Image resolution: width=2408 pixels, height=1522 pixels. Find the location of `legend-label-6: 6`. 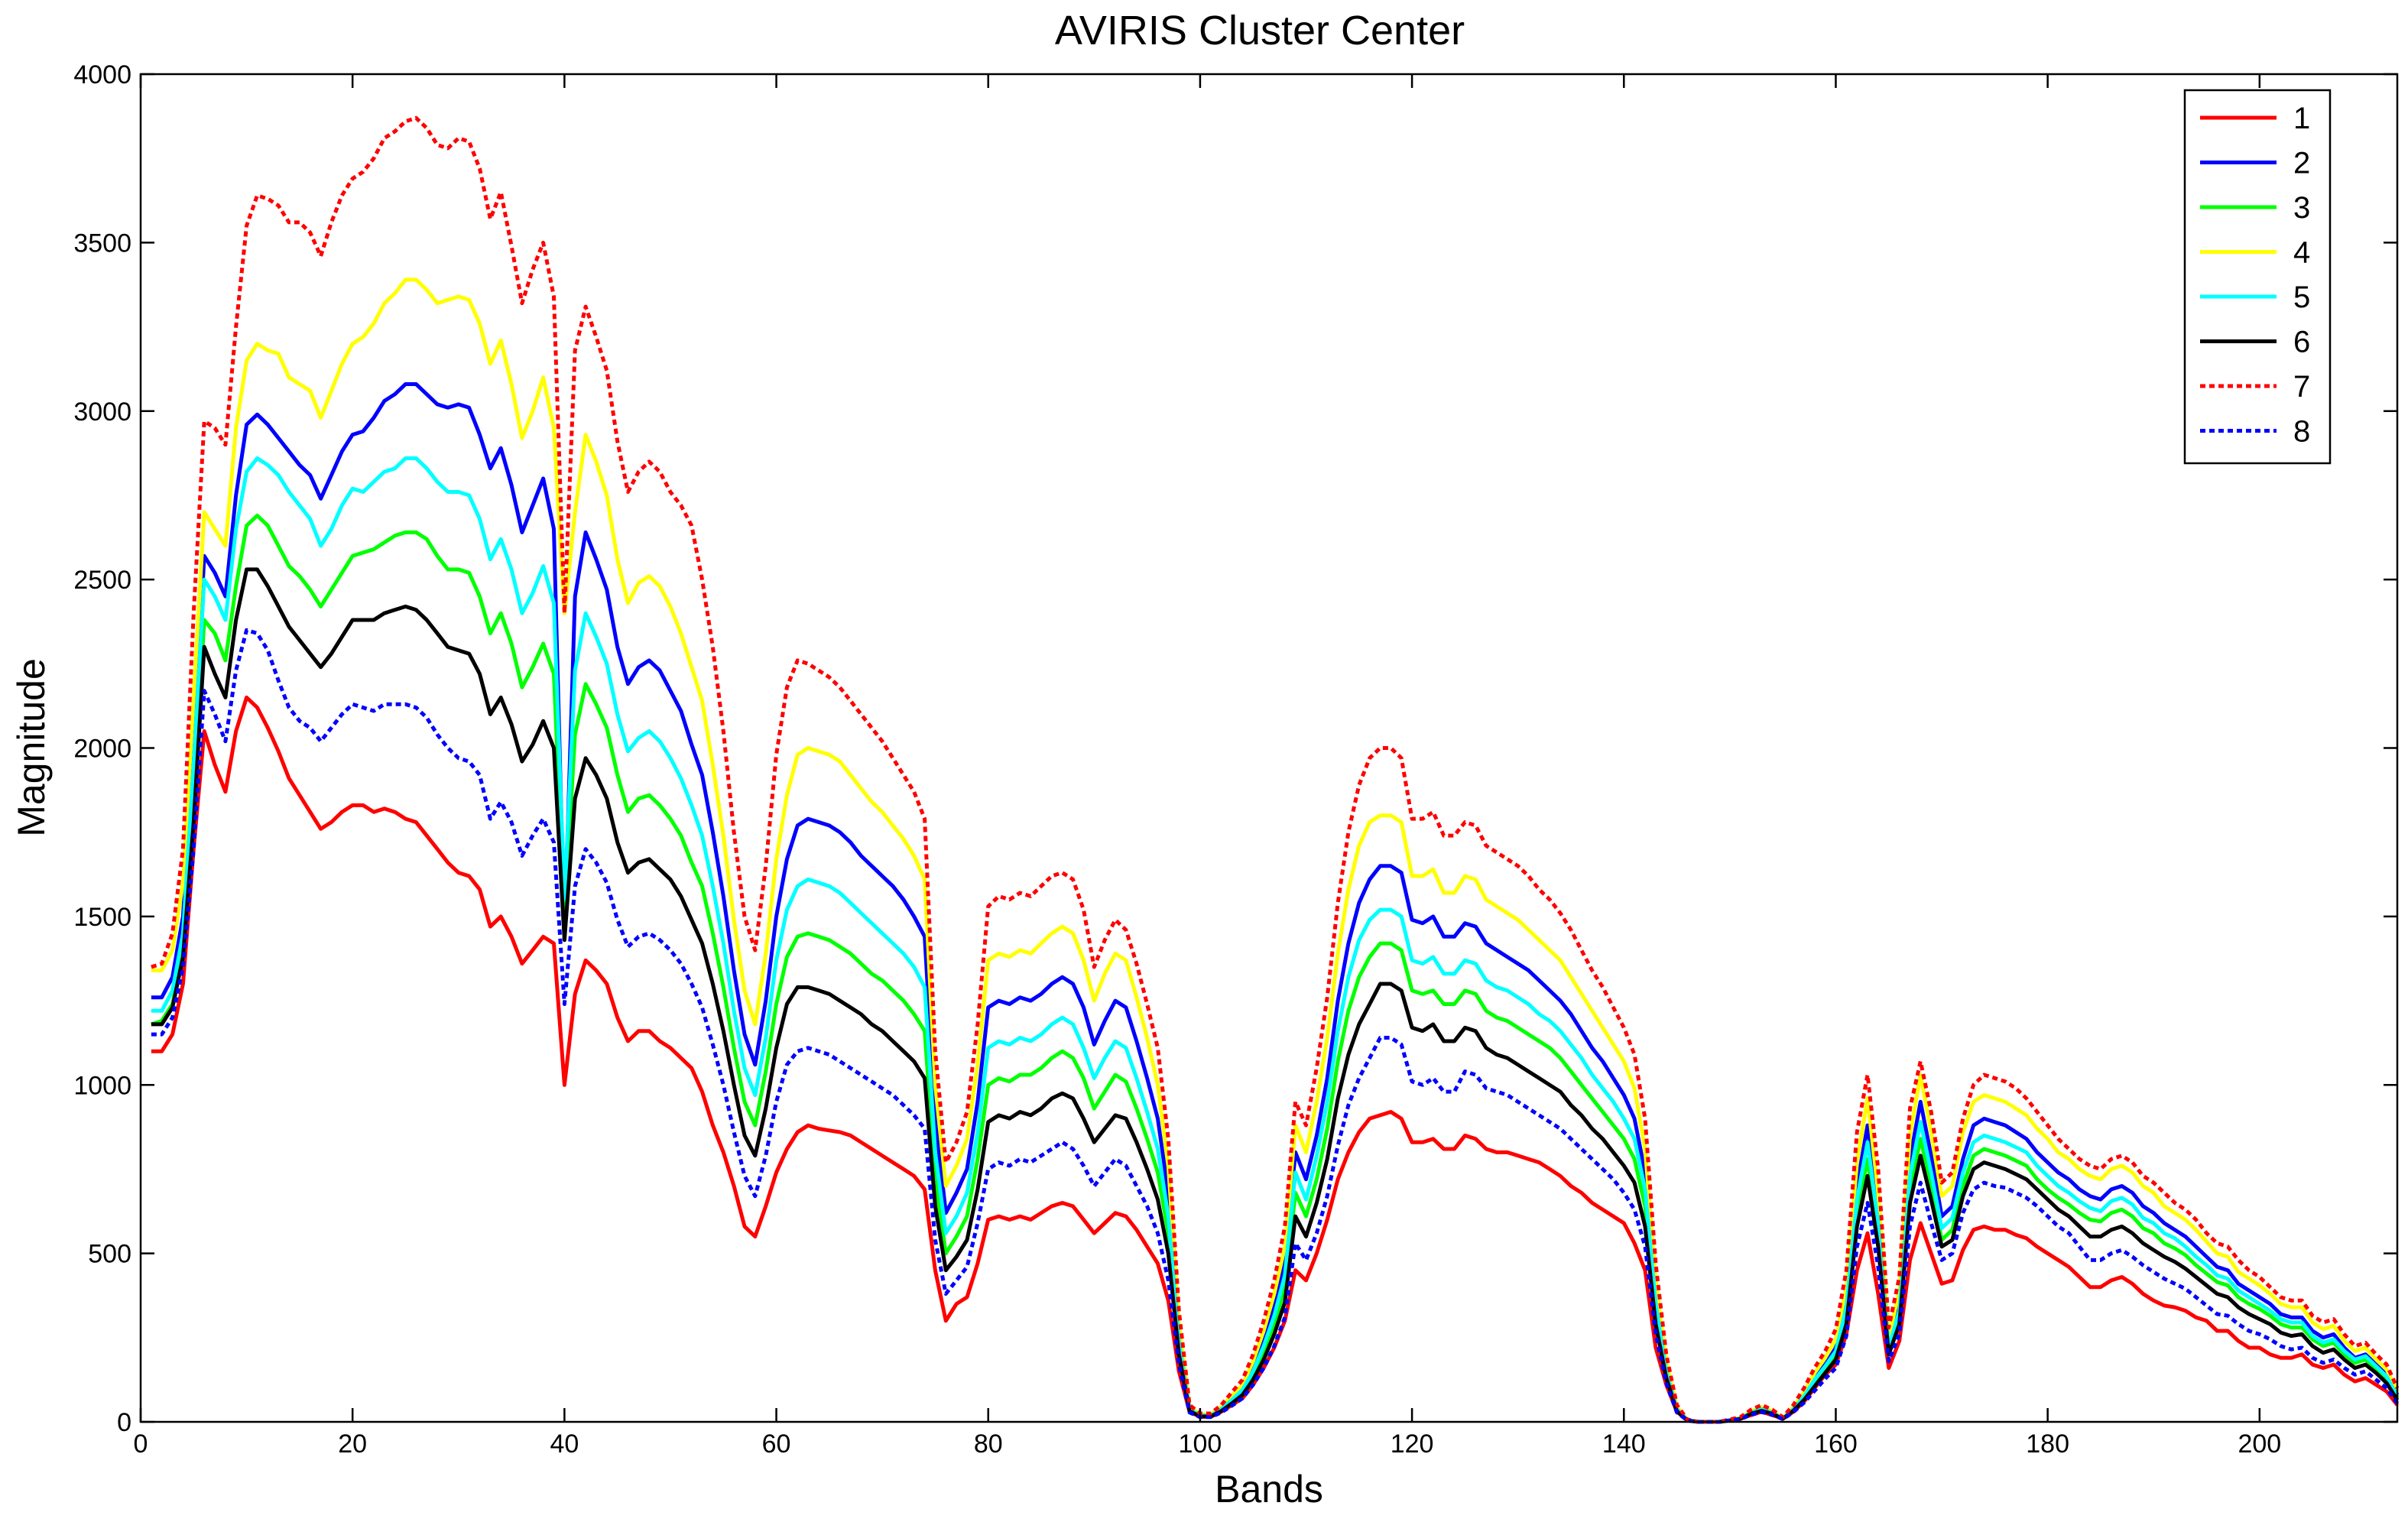

legend-label-6: 6 is located at coordinates (2302, 342).